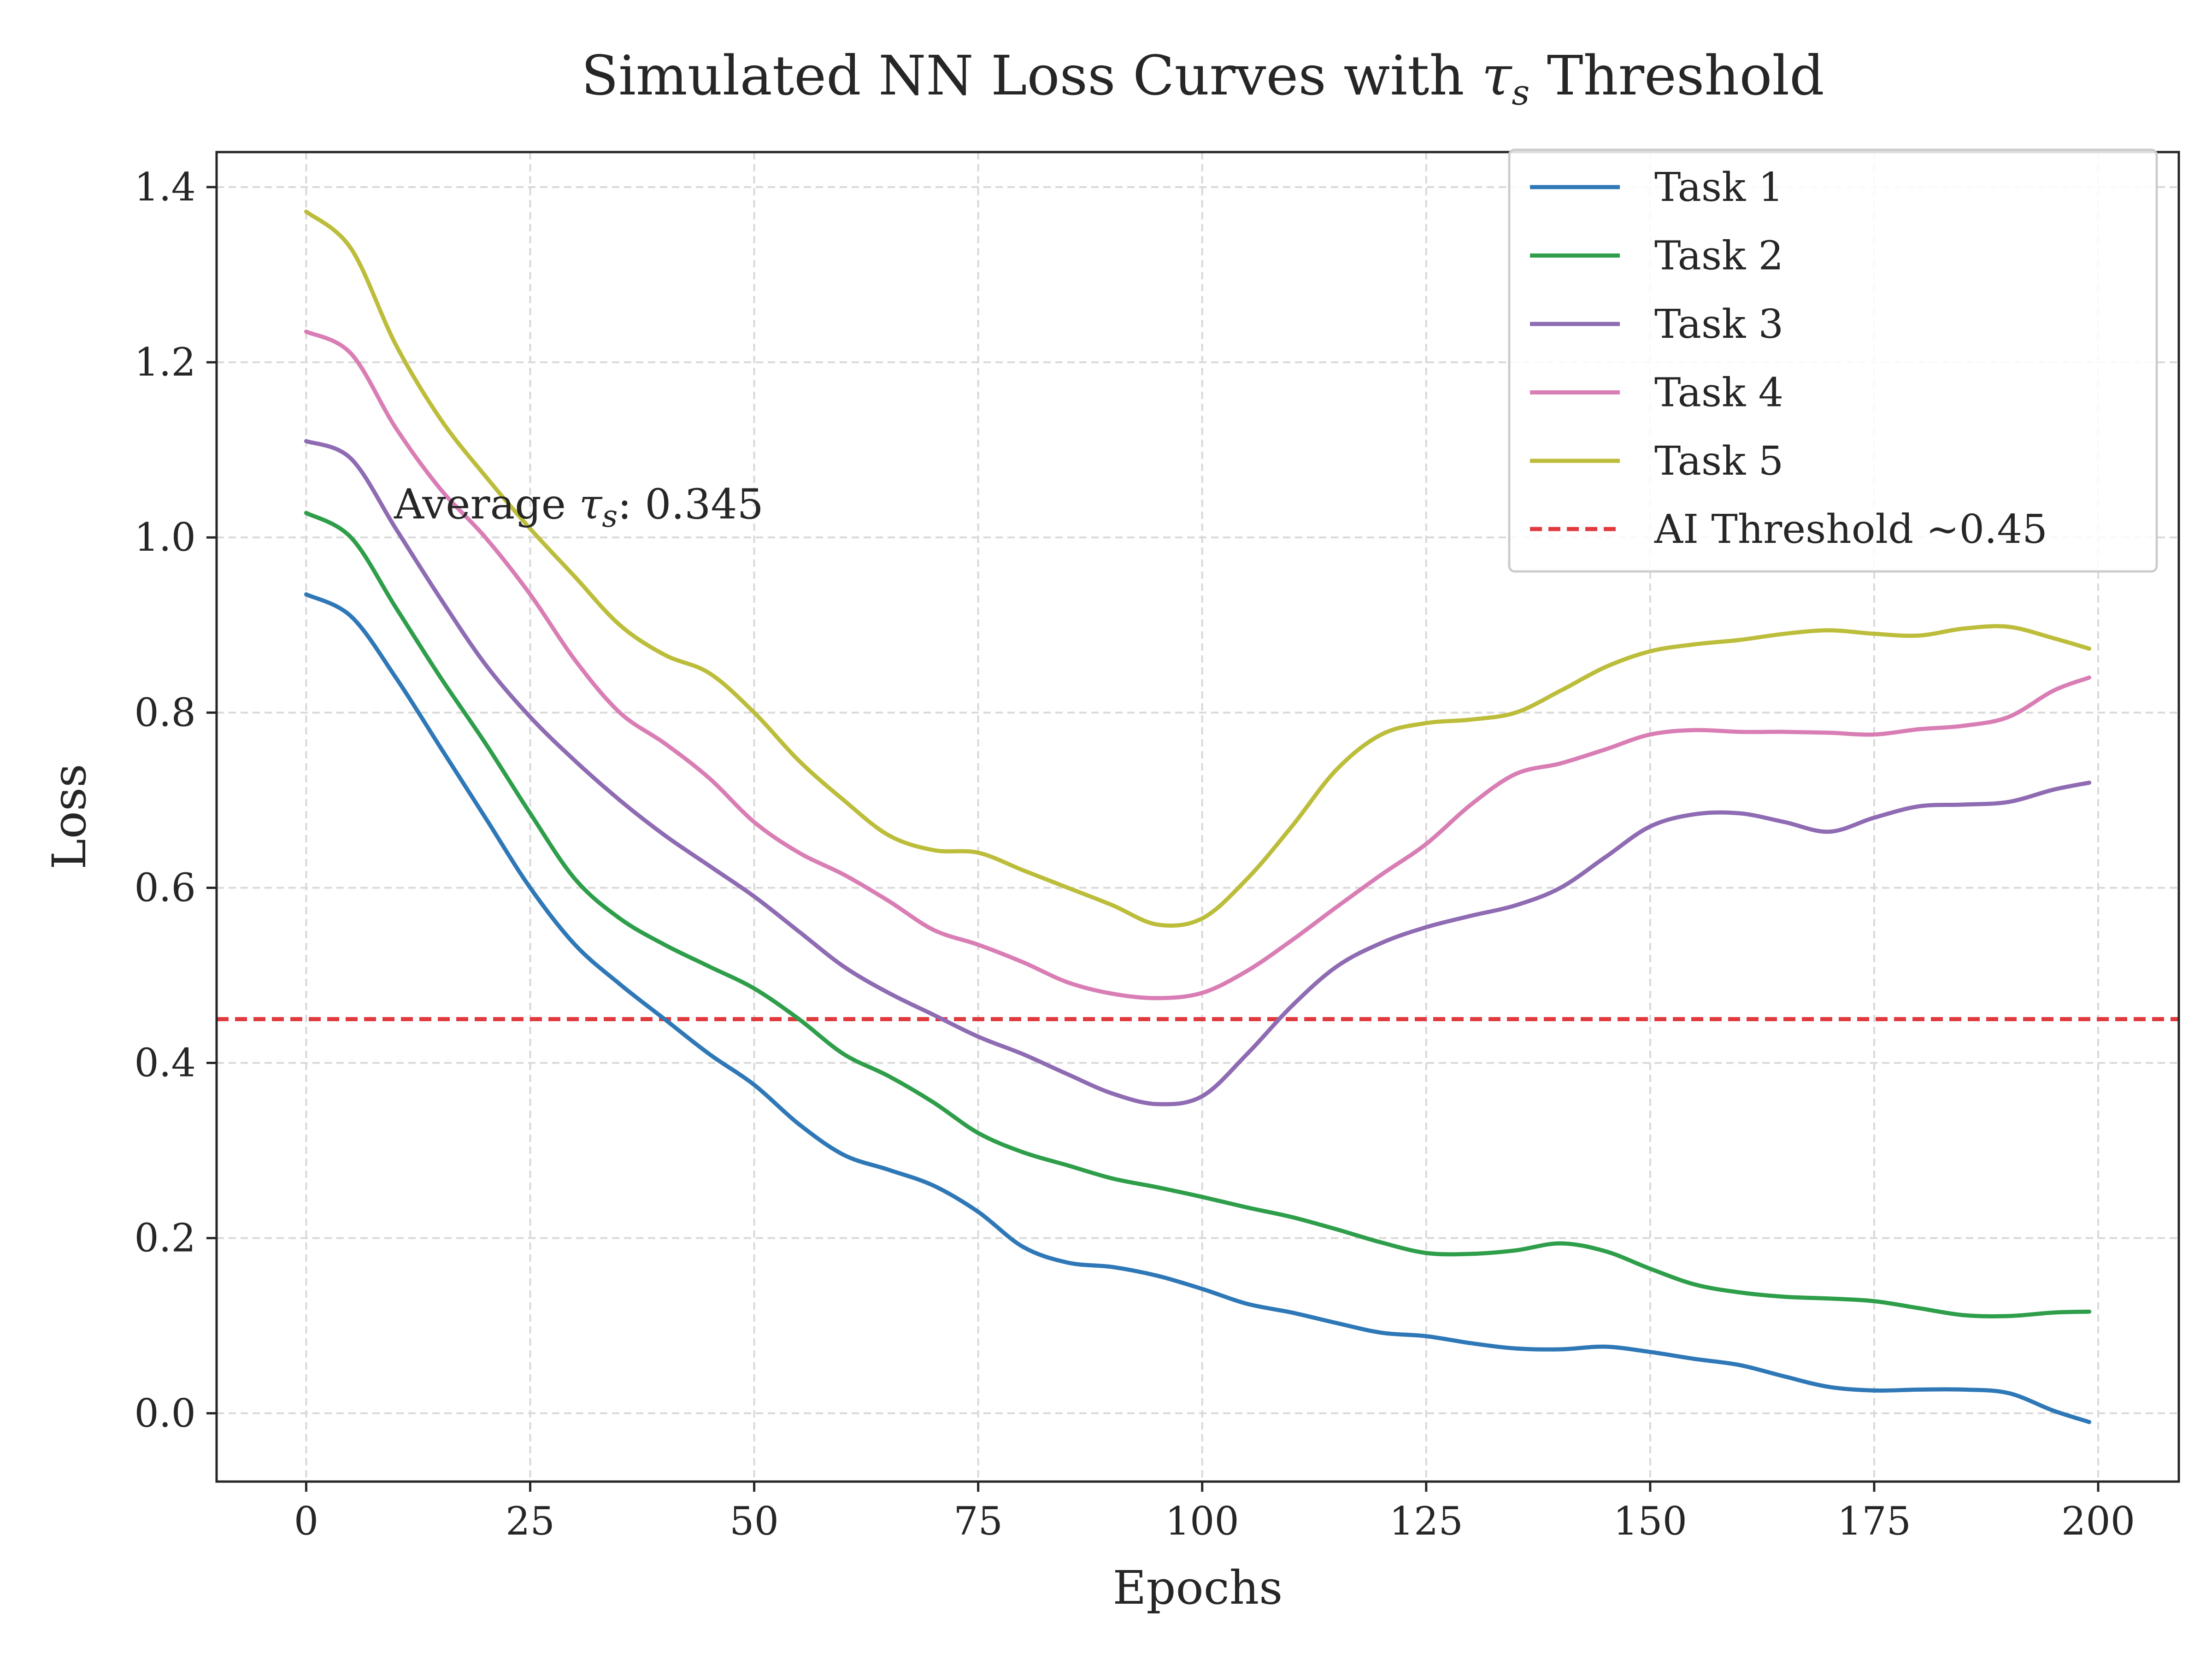 This screenshot has height=1659, width=2212. Describe the element at coordinates (2098, 1521) in the screenshot. I see `x-tick-label: 200` at that location.